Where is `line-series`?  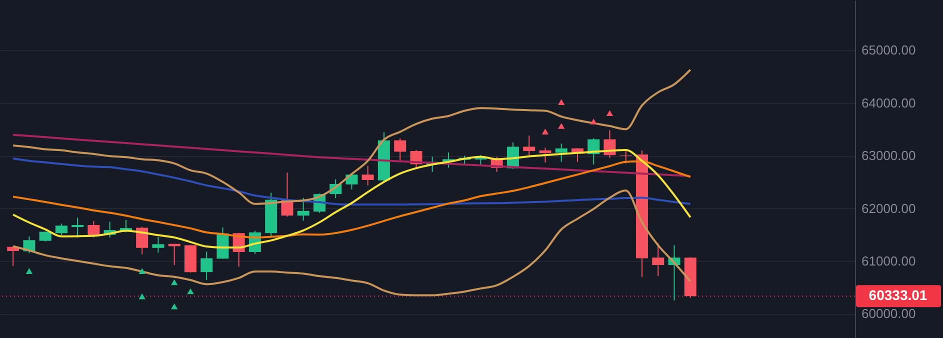 line-series is located at coordinates (352, 156).